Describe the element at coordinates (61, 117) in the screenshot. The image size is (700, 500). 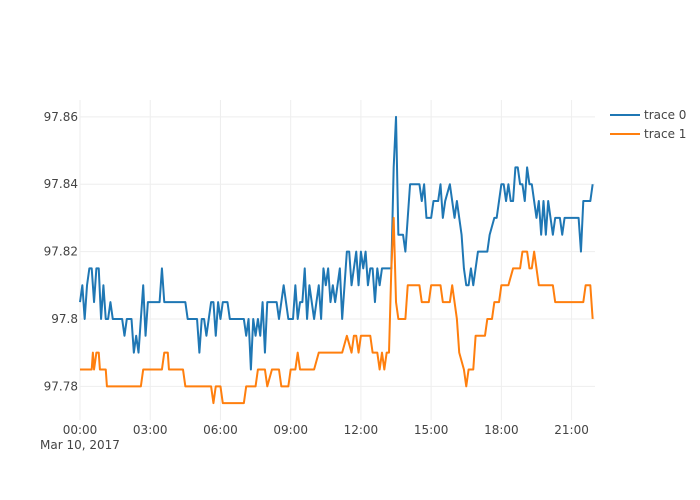
I see `y-tick-label: 97.86` at that location.